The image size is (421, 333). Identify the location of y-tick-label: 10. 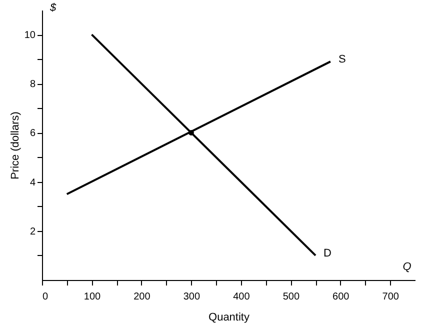
(30, 36).